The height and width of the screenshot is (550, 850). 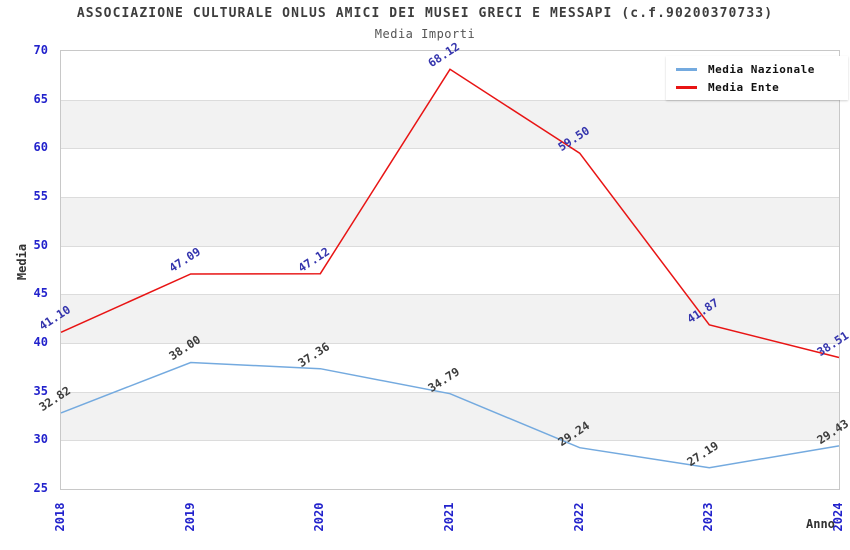 I want to click on legend-item-media-ente: Media Ente, so click(x=762, y=87).